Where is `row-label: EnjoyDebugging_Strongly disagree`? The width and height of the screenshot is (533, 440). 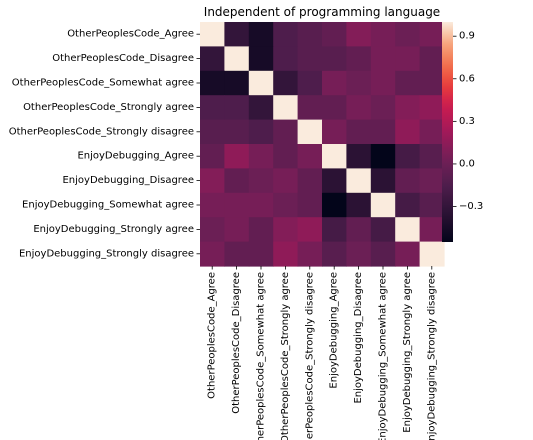
row-label: EnjoyDebugging_Strongly disagree is located at coordinates (106, 253).